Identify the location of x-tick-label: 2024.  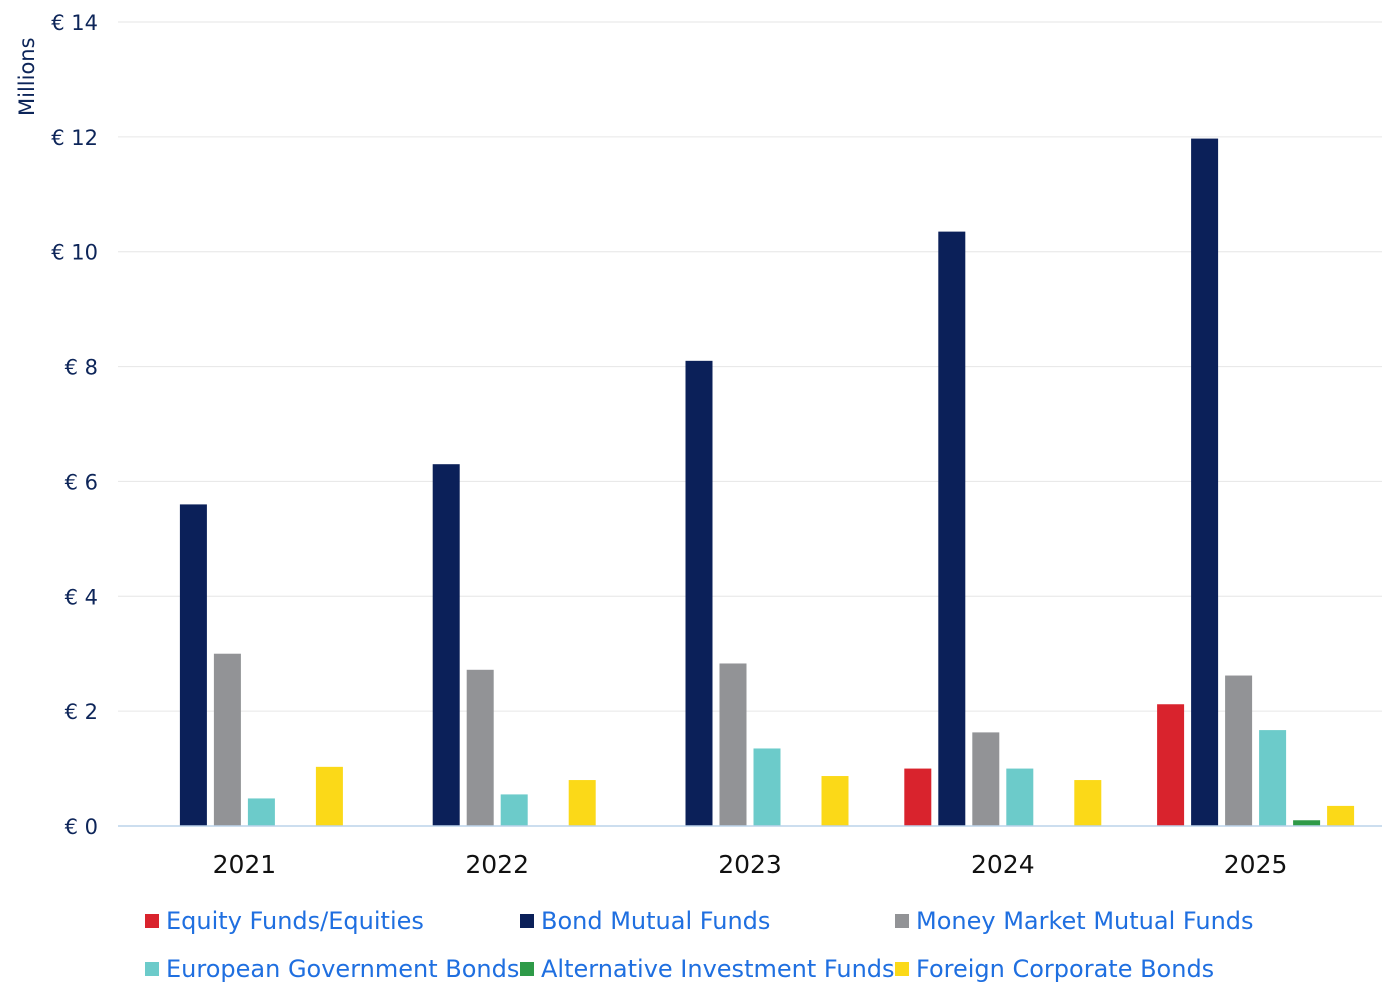
(1003, 864).